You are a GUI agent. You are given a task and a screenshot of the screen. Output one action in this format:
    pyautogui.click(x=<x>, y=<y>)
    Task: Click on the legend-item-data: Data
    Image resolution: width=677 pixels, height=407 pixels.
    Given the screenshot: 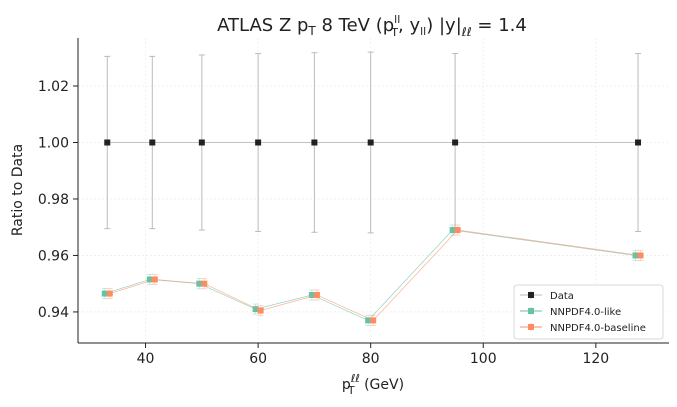 What is the action you would take?
    pyautogui.click(x=547, y=296)
    